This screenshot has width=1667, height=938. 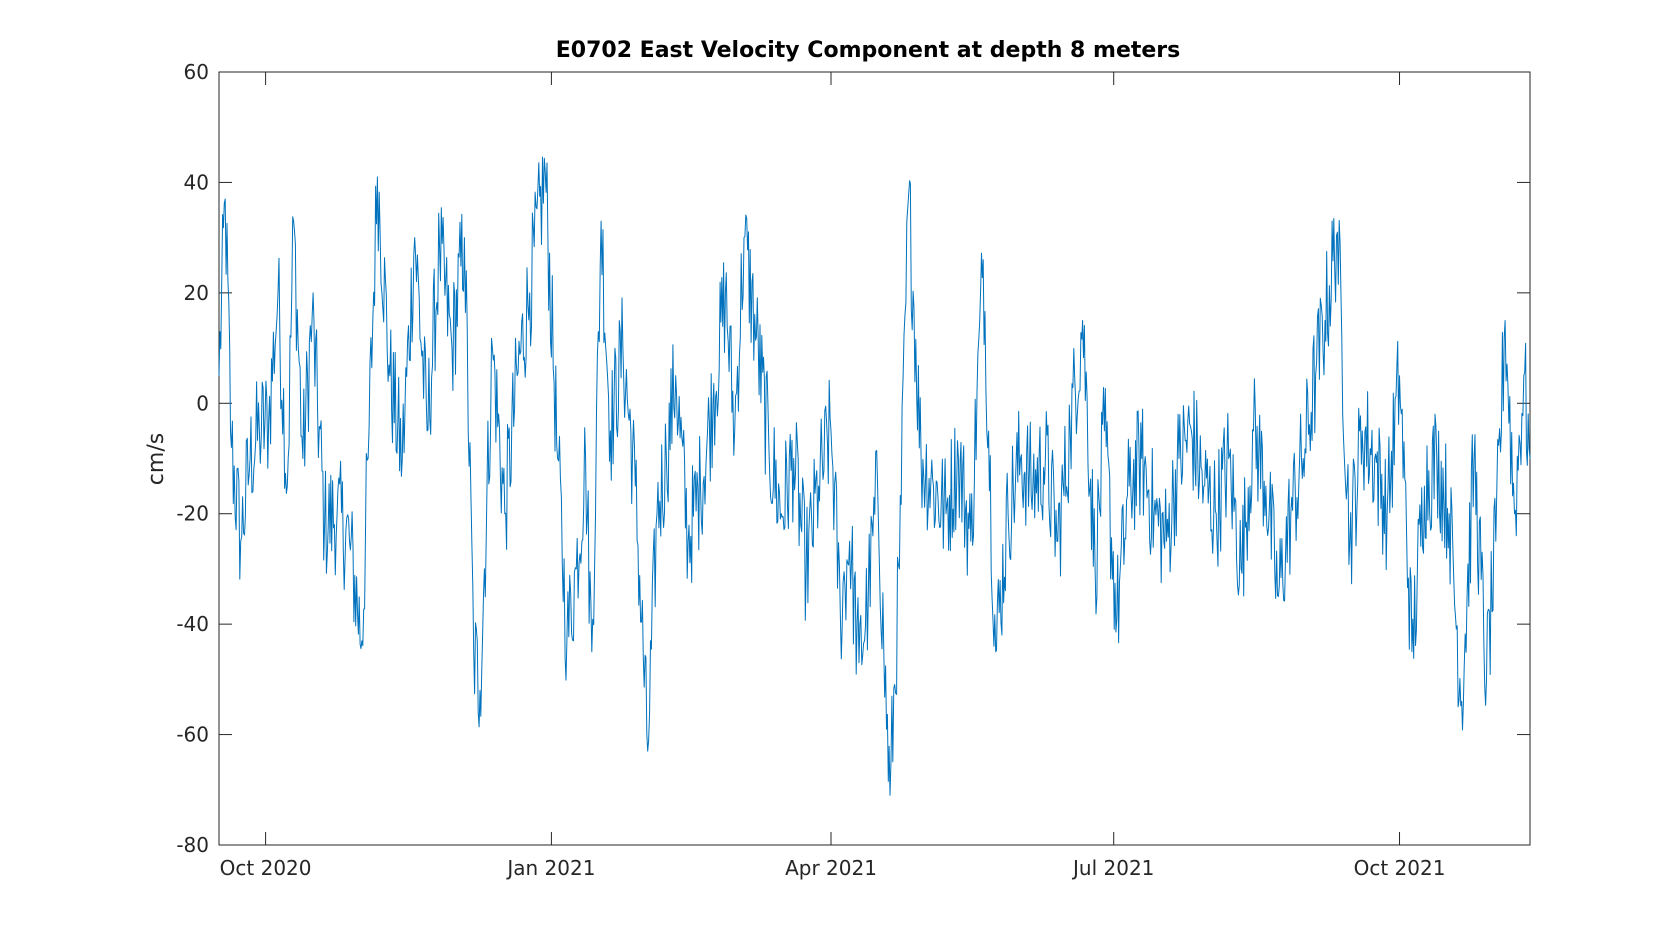 What do you see at coordinates (192, 514) in the screenshot?
I see `y-tick-label: -20` at bounding box center [192, 514].